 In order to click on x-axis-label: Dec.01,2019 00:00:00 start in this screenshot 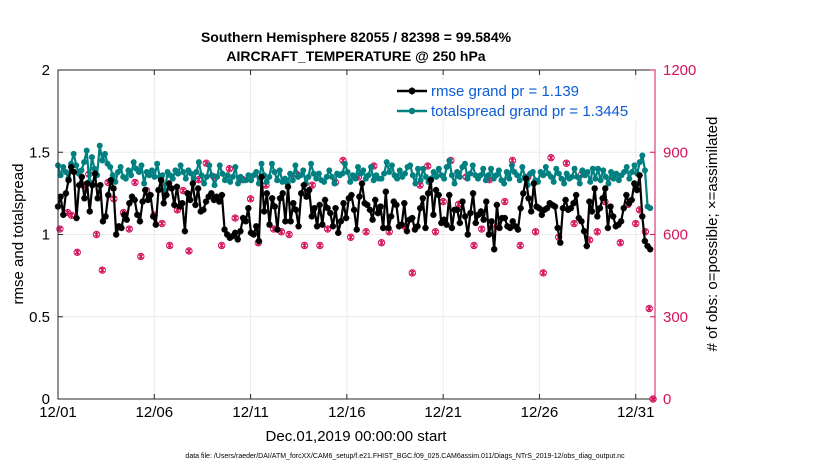, I will do `click(357, 436)`.